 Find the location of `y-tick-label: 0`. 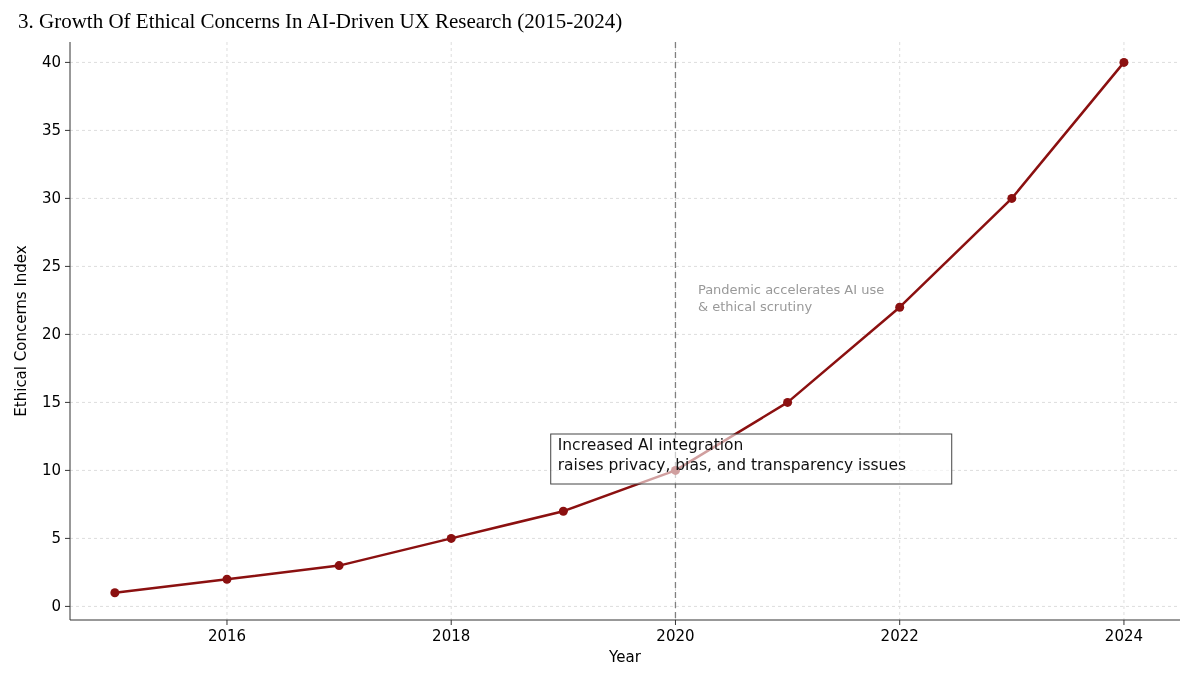

y-tick-label: 0 is located at coordinates (56, 606).